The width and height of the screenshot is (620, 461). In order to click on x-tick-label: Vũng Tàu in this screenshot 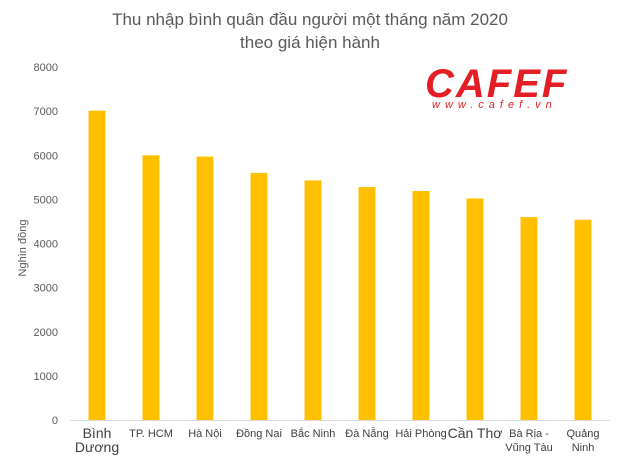, I will do `click(529, 448)`.